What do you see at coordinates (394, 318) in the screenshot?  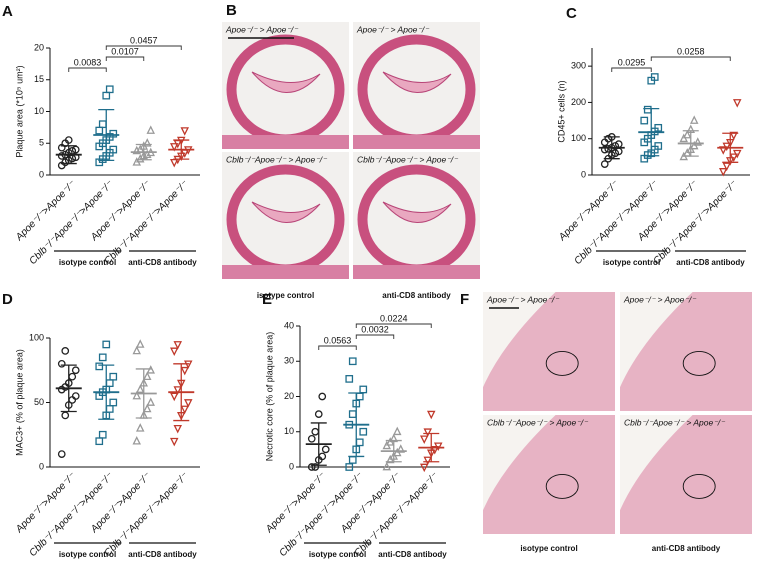 I see `p-value: 0.0224` at bounding box center [394, 318].